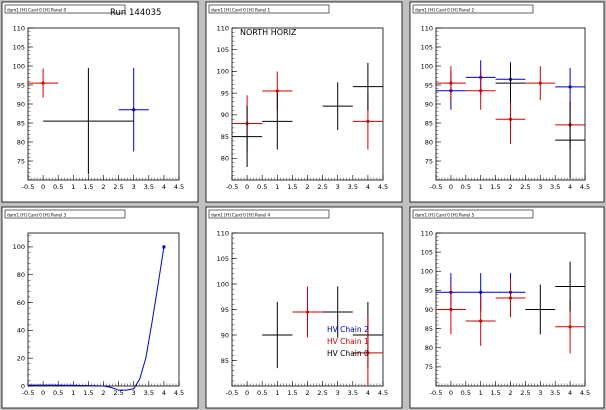  What do you see at coordinates (429, 367) in the screenshot?
I see `y-tick-label: 75` at bounding box center [429, 367].